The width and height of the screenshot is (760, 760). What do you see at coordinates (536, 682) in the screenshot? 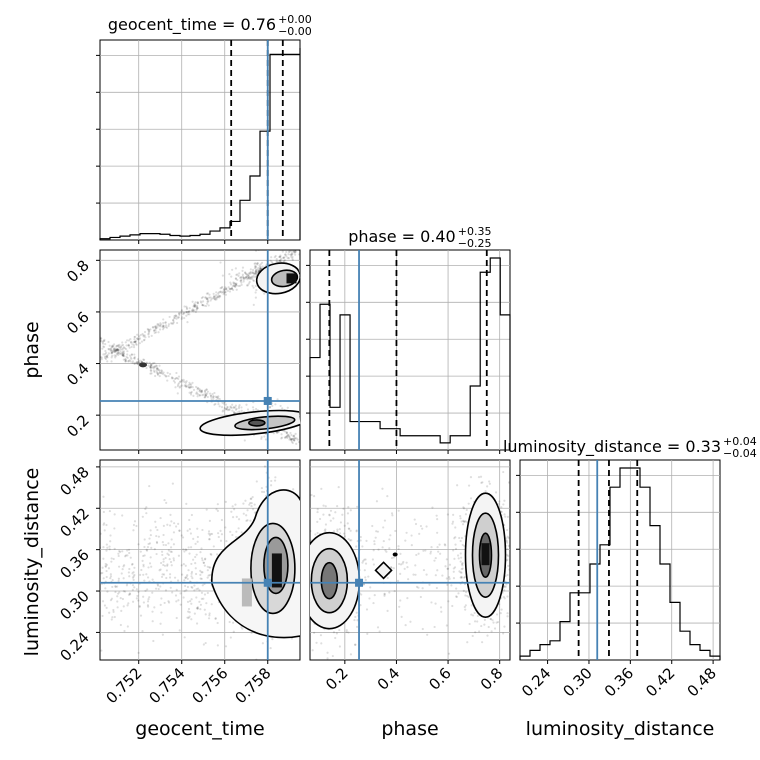
I see `x-tick-label: 0.24` at bounding box center [536, 682].